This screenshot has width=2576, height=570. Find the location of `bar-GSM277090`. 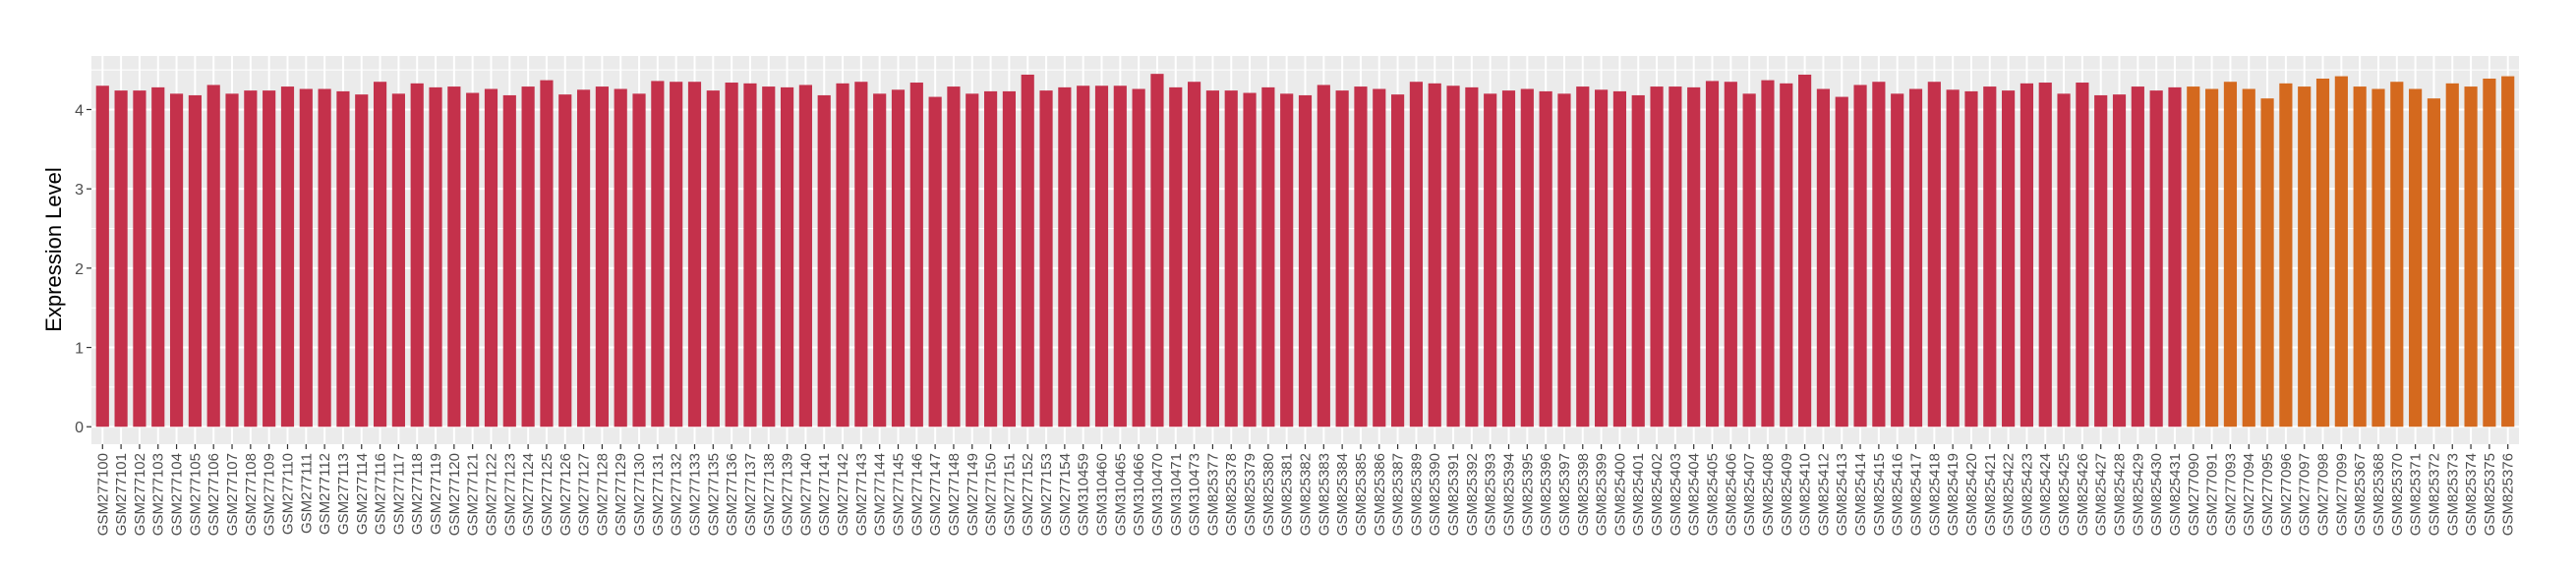

bar-GSM277090 is located at coordinates (2193, 257).